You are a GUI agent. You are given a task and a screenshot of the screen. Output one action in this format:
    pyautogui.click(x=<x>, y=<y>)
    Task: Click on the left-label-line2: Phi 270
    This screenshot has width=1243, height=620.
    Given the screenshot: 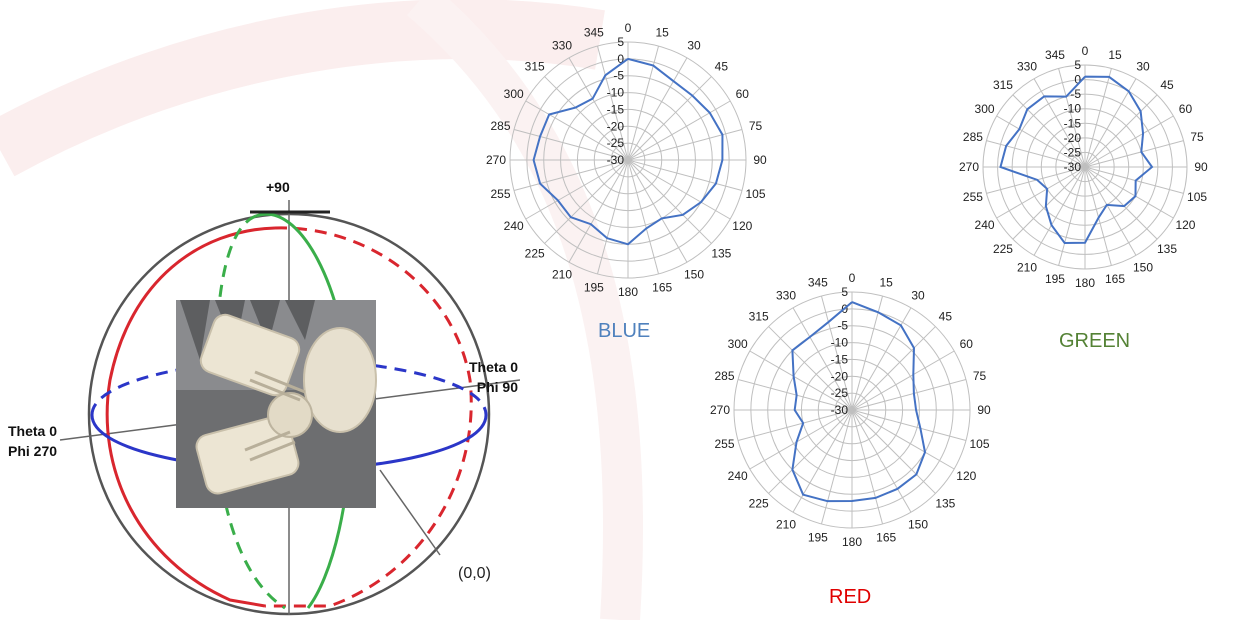 What is the action you would take?
    pyautogui.click(x=32, y=451)
    